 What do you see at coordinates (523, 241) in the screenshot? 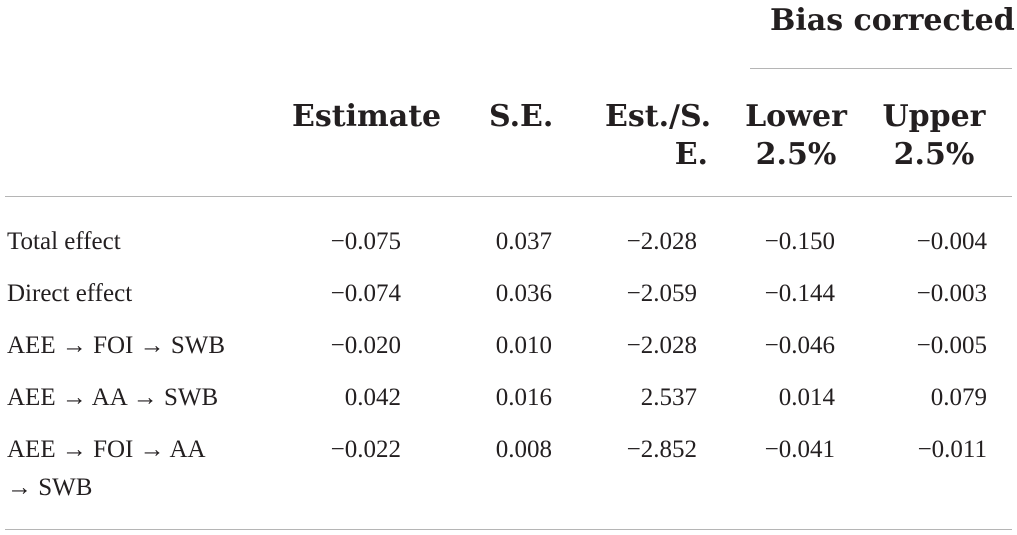
I see `se-cell: 0.037` at bounding box center [523, 241].